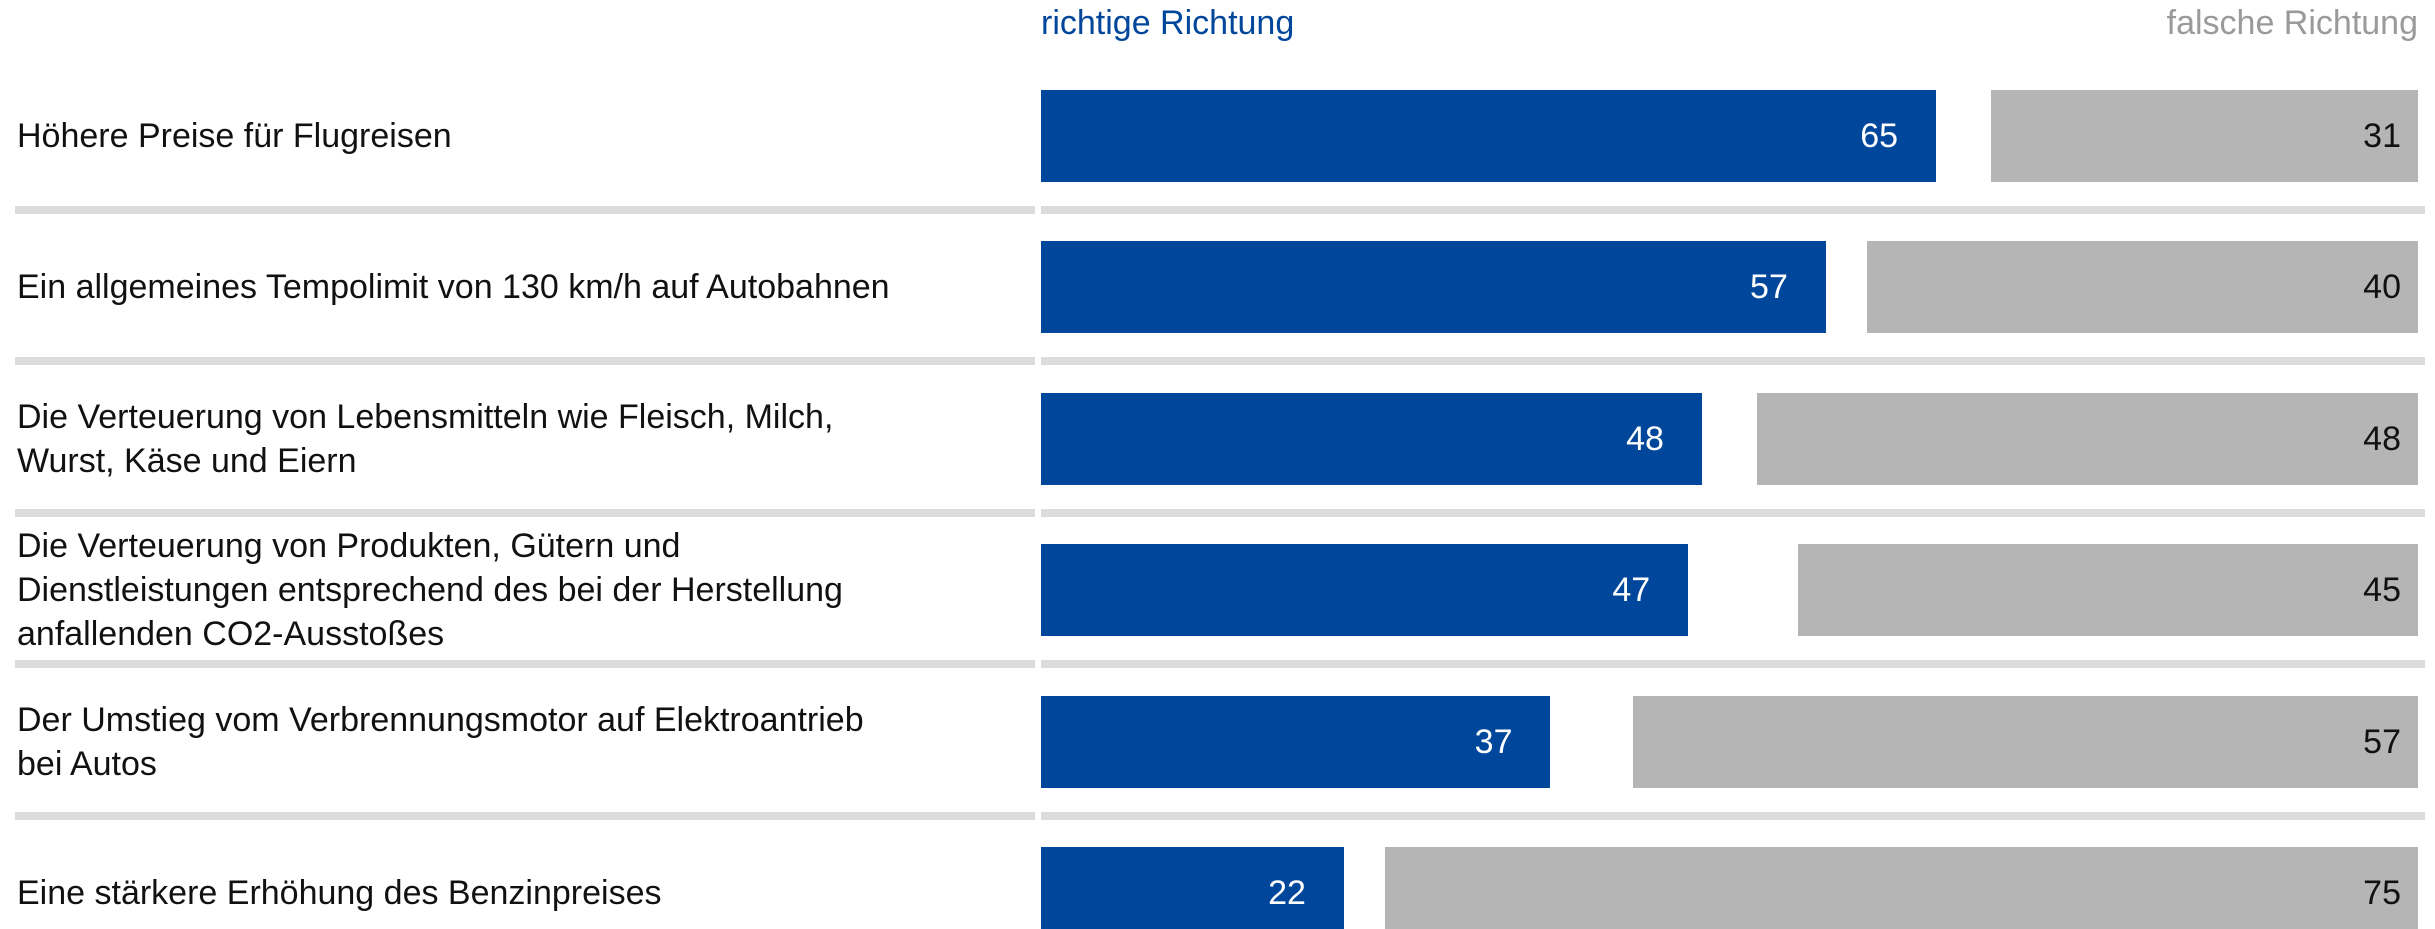 Image resolution: width=2435 pixels, height=929 pixels. I want to click on legend-entry: richtige Richtung, so click(1168, 23).